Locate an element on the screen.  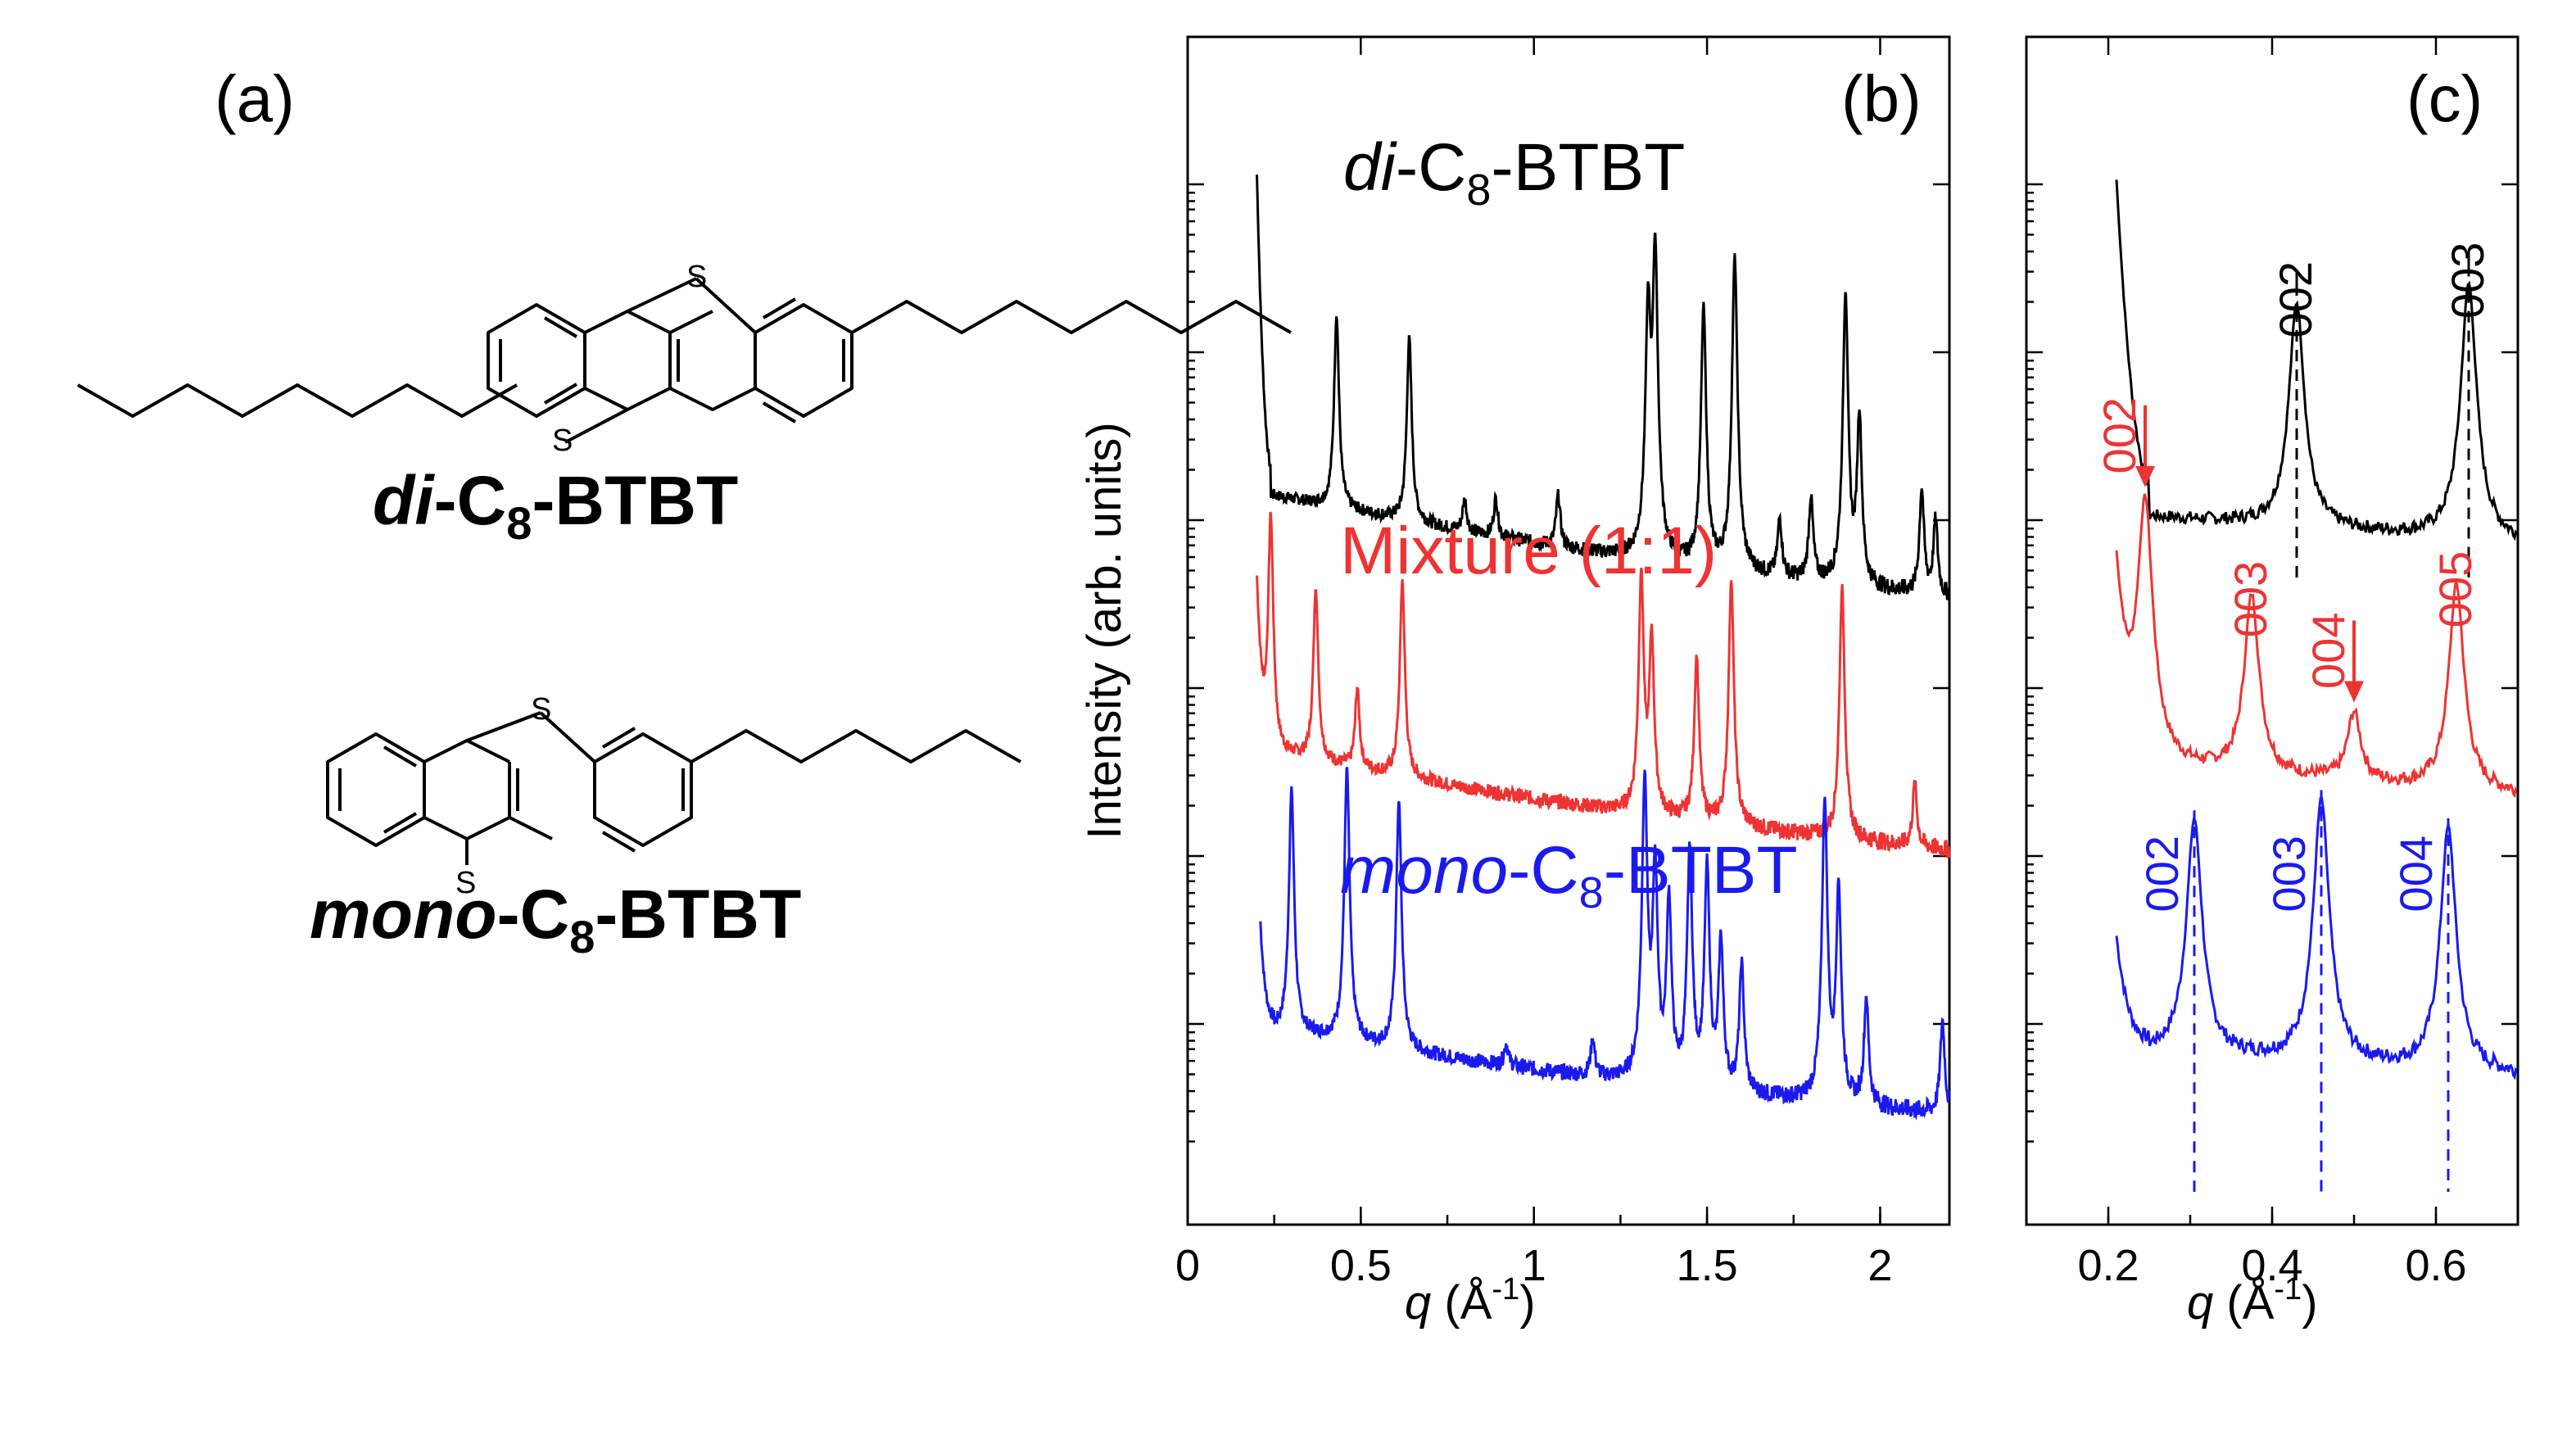
peak-index-label: 005 is located at coordinates (2455, 589).